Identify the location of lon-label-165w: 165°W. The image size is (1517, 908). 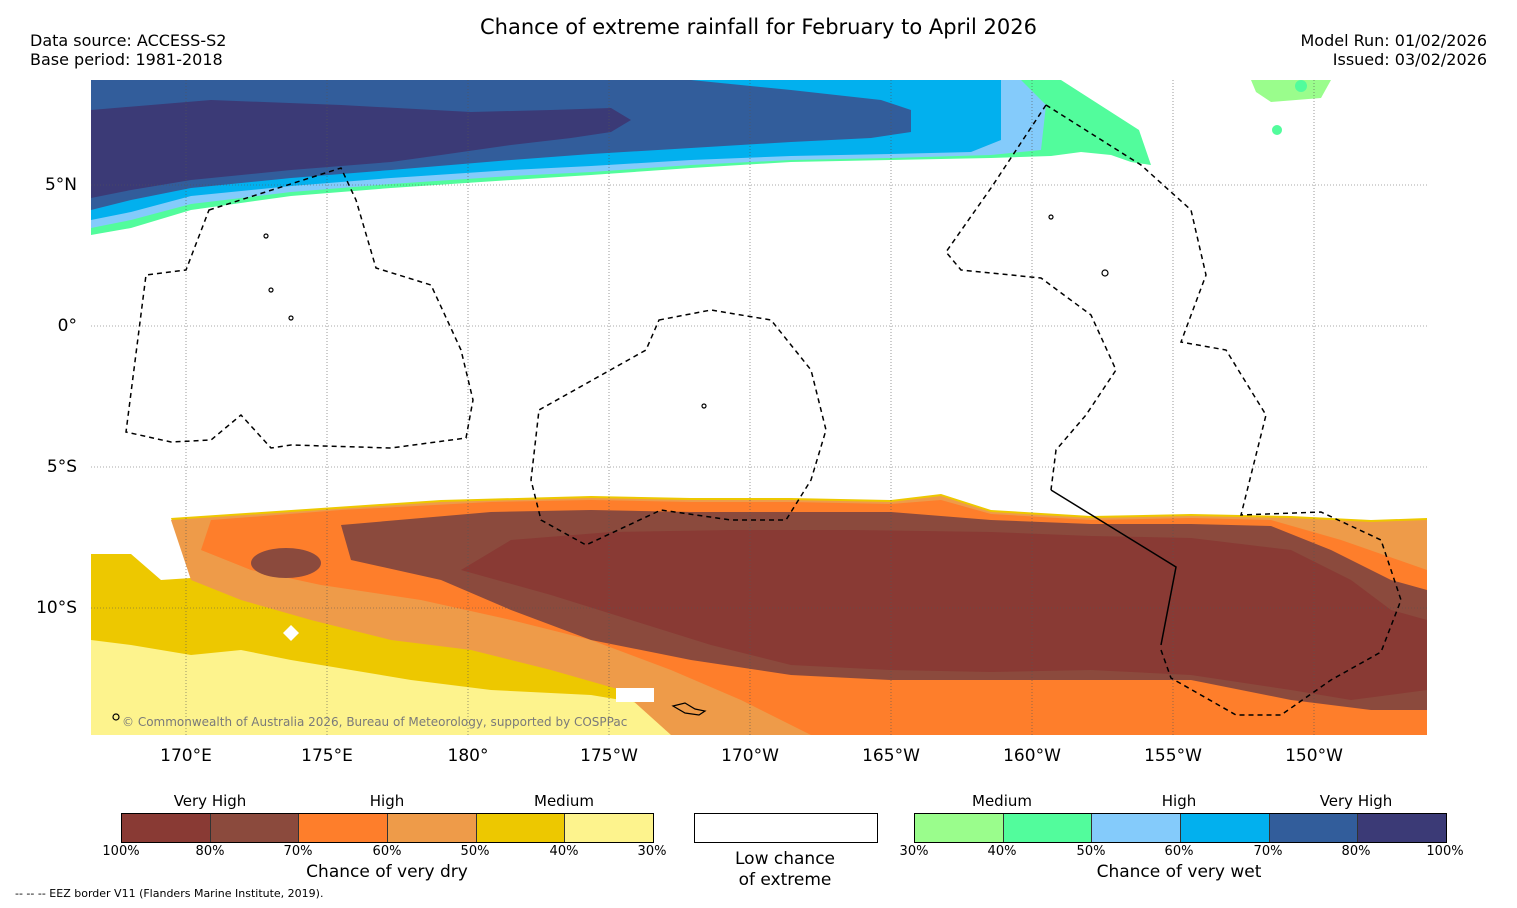
(891, 756).